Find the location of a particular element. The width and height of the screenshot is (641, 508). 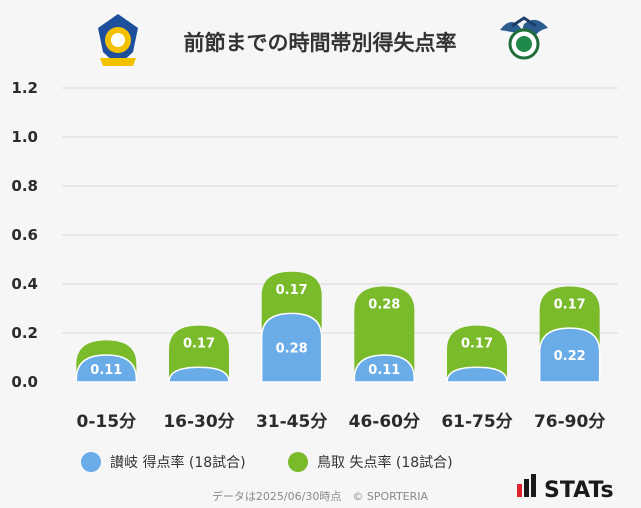

chart-title: 前節までの時間帯別得失点率 is located at coordinates (320, 43).